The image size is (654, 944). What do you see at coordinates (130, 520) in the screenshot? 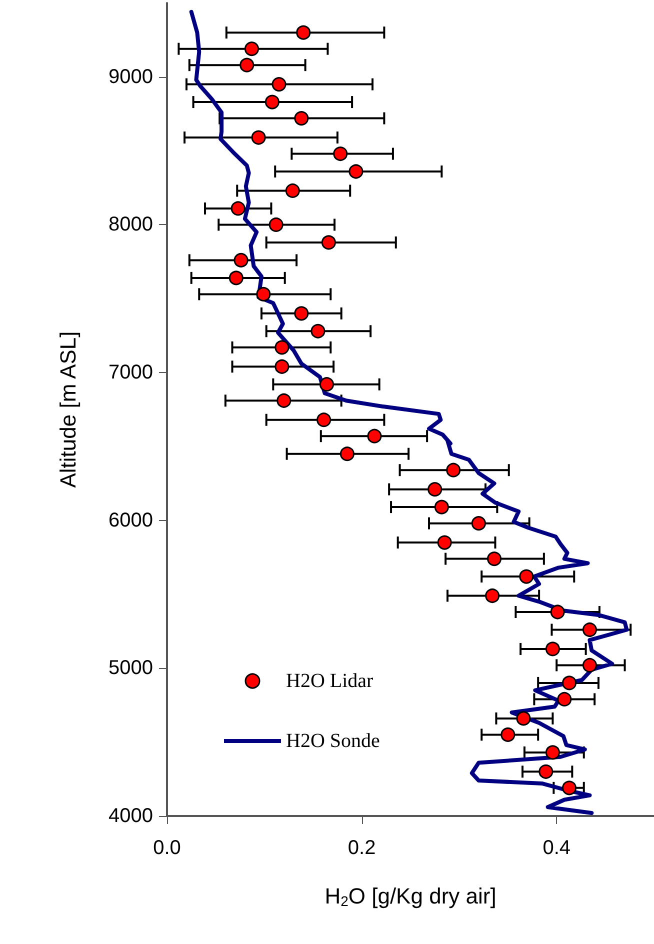
I see `y-tick-label: 6000` at bounding box center [130, 520].